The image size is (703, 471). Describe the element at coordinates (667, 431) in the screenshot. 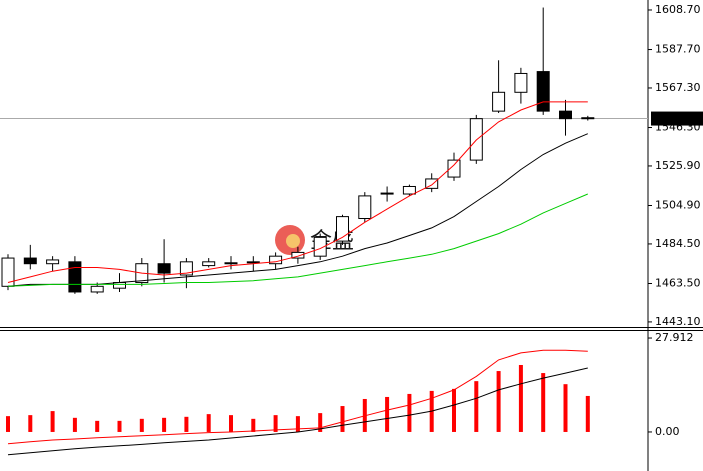

I see `y-tick-label: 0.00` at that location.